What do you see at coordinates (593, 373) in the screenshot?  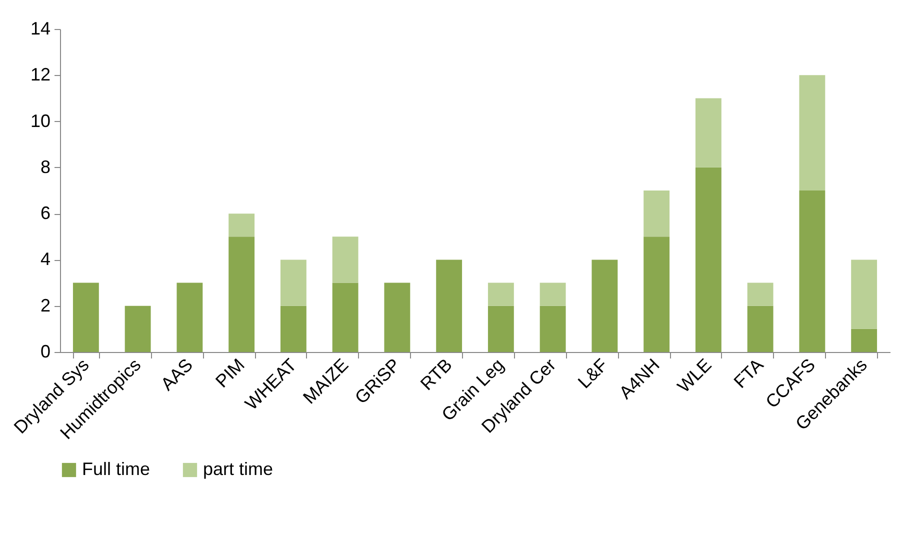 I see `x-tick-label: L&F` at bounding box center [593, 373].